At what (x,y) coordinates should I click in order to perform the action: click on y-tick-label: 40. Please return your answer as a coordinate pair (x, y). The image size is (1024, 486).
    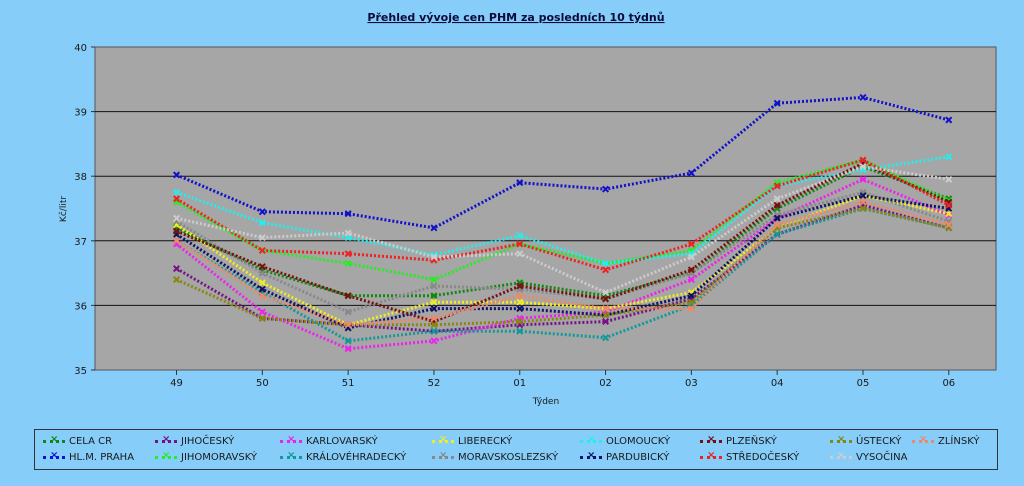
    Looking at the image, I should click on (80, 48).